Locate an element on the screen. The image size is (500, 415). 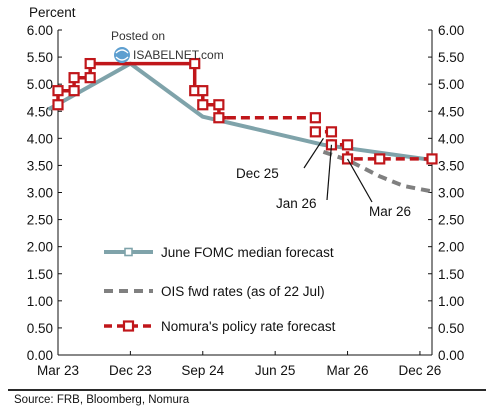
y-axis-label: Percent is located at coordinates (52, 12).